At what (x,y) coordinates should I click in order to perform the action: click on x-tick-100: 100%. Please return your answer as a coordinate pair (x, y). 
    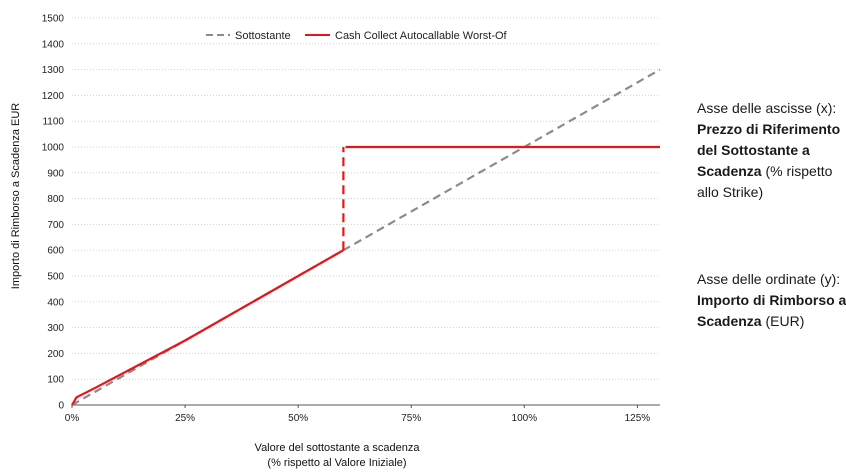
    Looking at the image, I should click on (525, 418).